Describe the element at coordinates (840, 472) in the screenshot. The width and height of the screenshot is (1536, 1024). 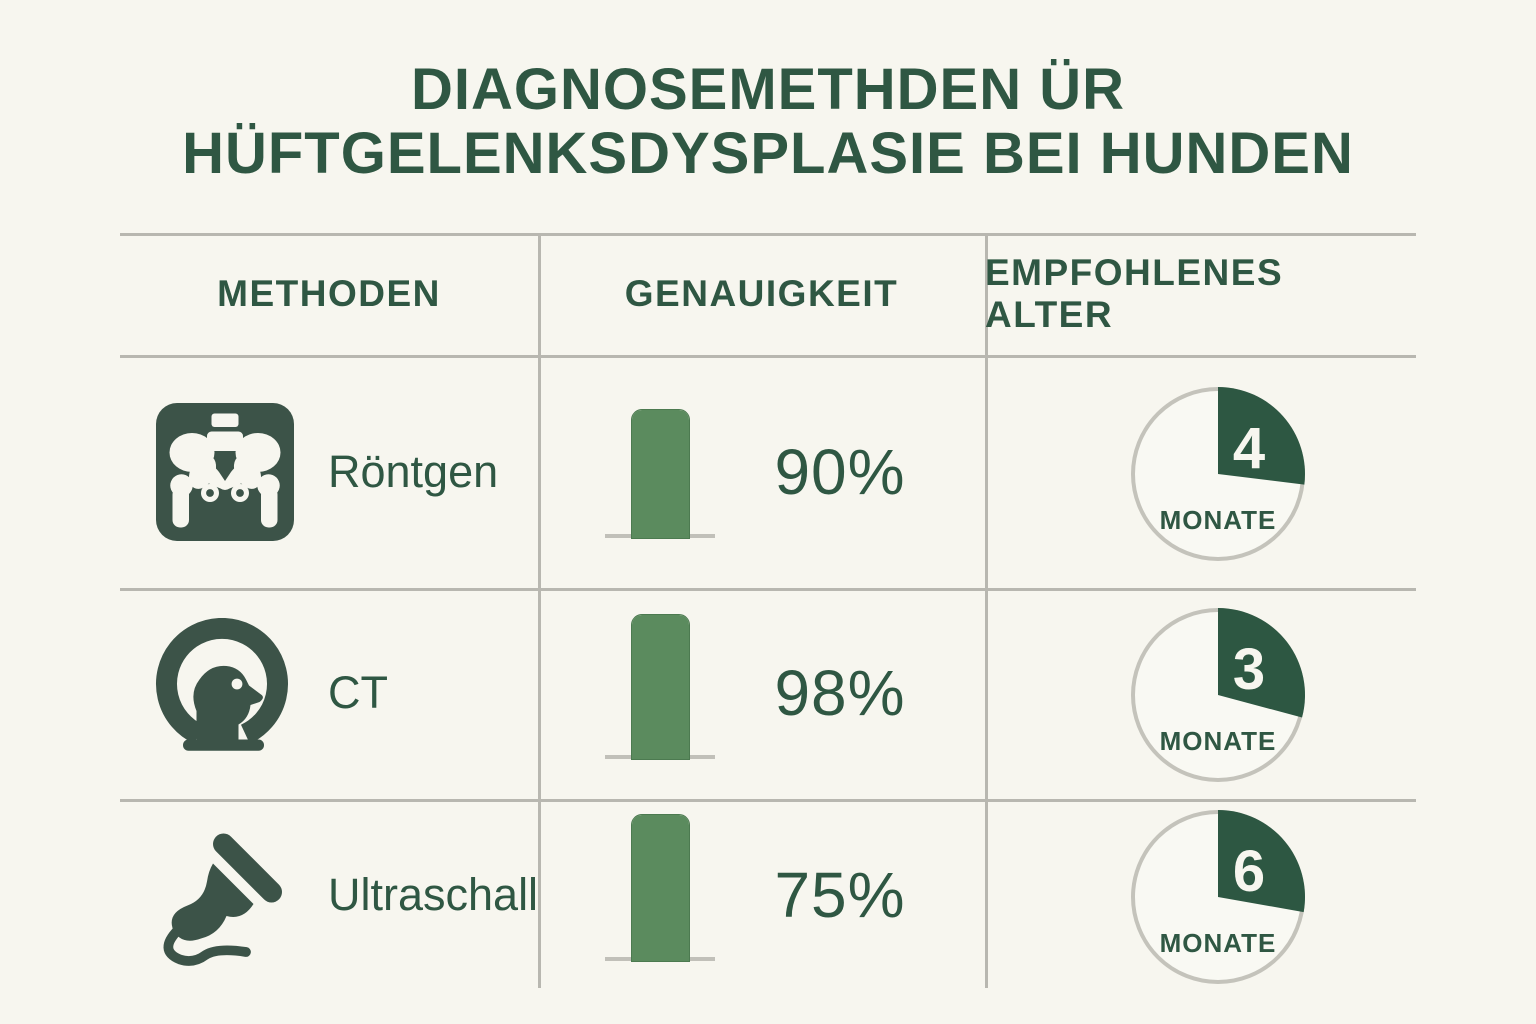
I see `accuracy-value: 90%` at that location.